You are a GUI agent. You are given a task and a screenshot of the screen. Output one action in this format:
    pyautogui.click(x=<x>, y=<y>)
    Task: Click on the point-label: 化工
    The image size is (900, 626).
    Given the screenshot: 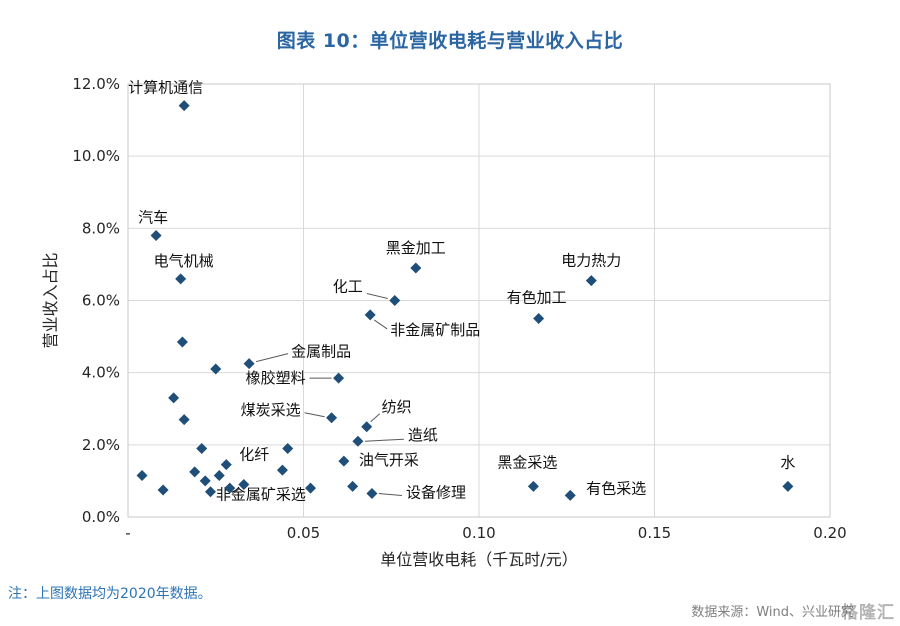 What is the action you would take?
    pyautogui.click(x=348, y=287)
    